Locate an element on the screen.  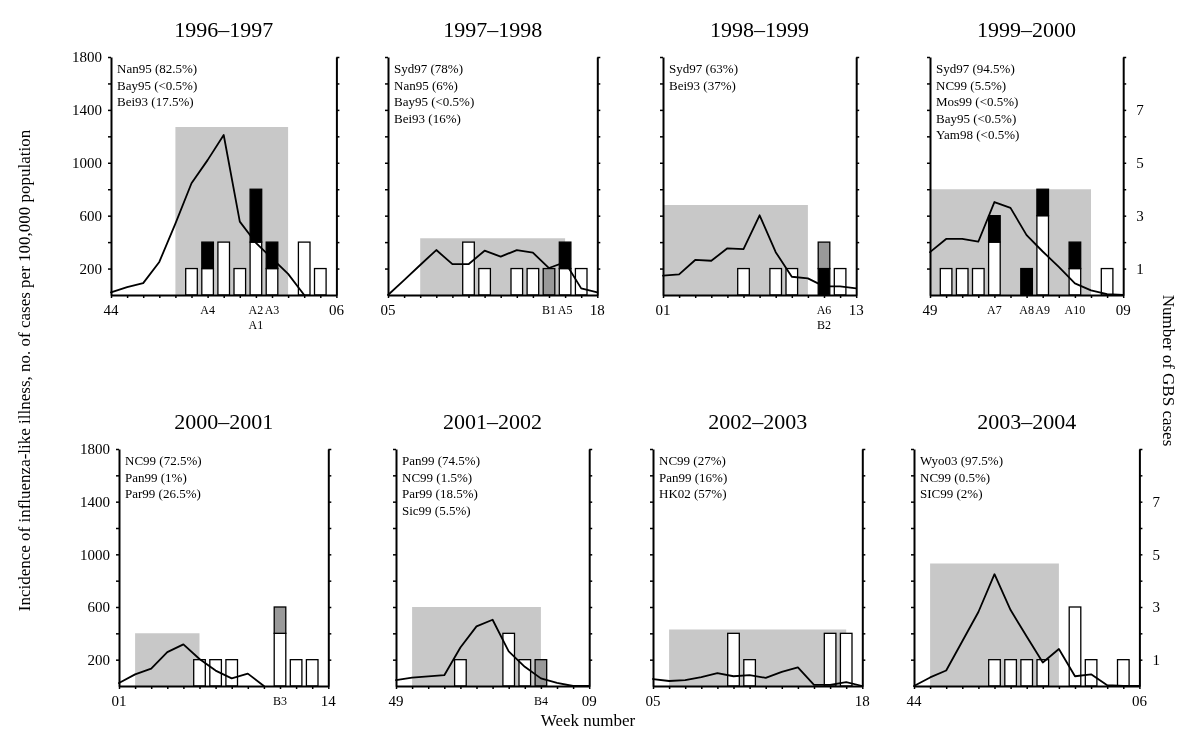
annotation: Nan95 (6%) is located at coordinates (426, 85).